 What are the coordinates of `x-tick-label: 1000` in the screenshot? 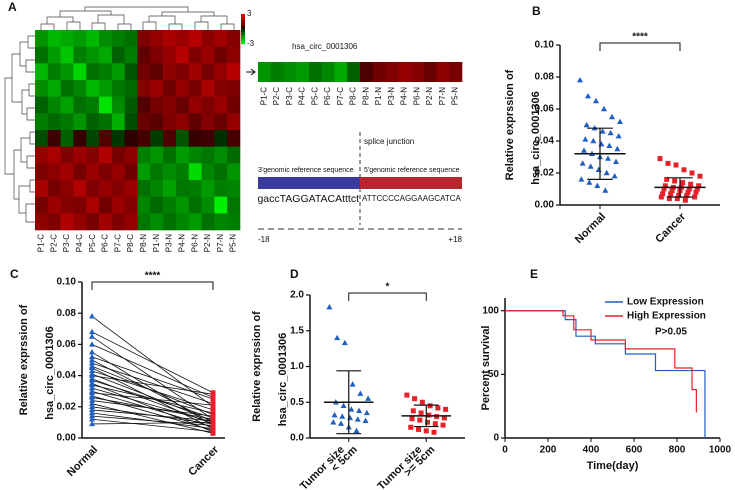 It's located at (720, 450).